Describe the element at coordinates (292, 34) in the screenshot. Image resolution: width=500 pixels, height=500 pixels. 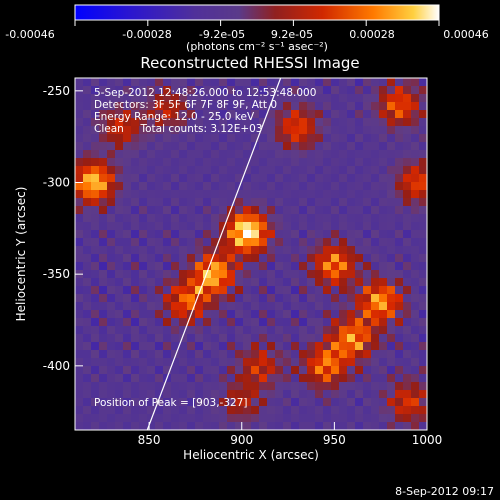
I see `colorbar-tick-label-3: 9.2e-05` at that location.